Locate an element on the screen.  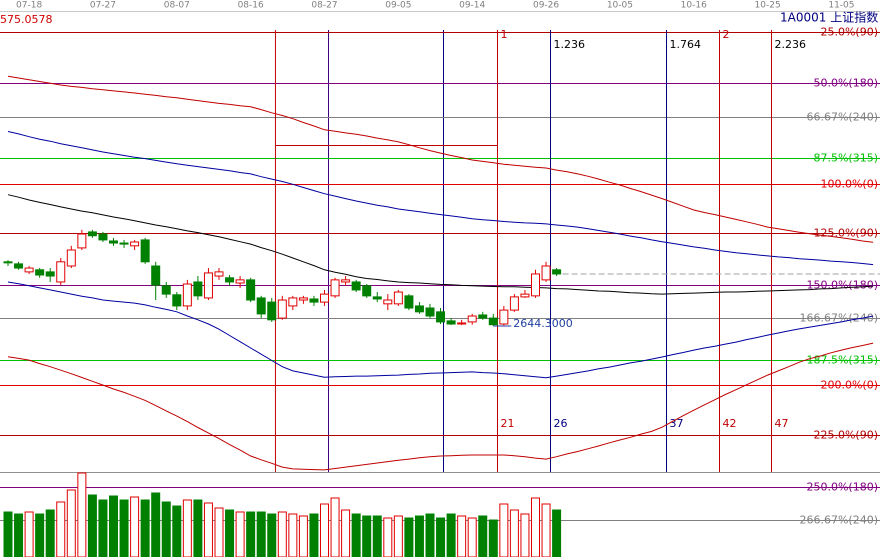
level-label: 100.0%(0) is located at coordinates (849, 184).